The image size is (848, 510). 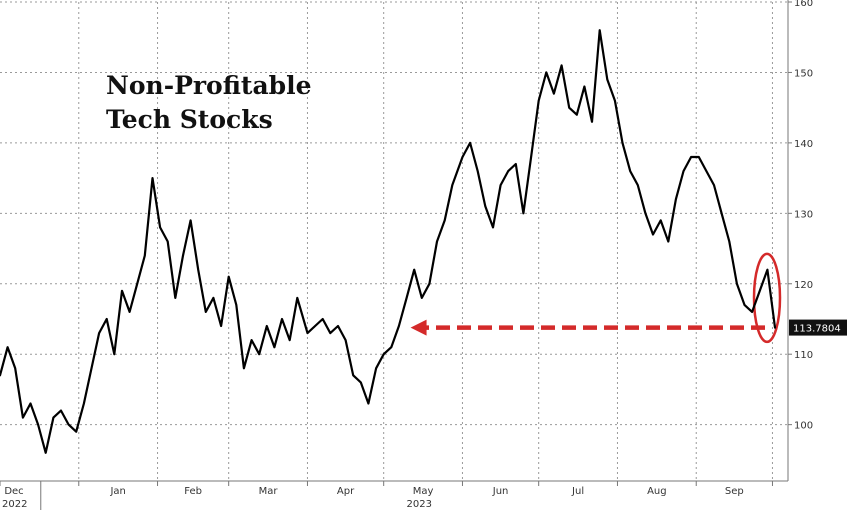 I want to click on x-tick-label-jul: Jul, so click(x=577, y=491).